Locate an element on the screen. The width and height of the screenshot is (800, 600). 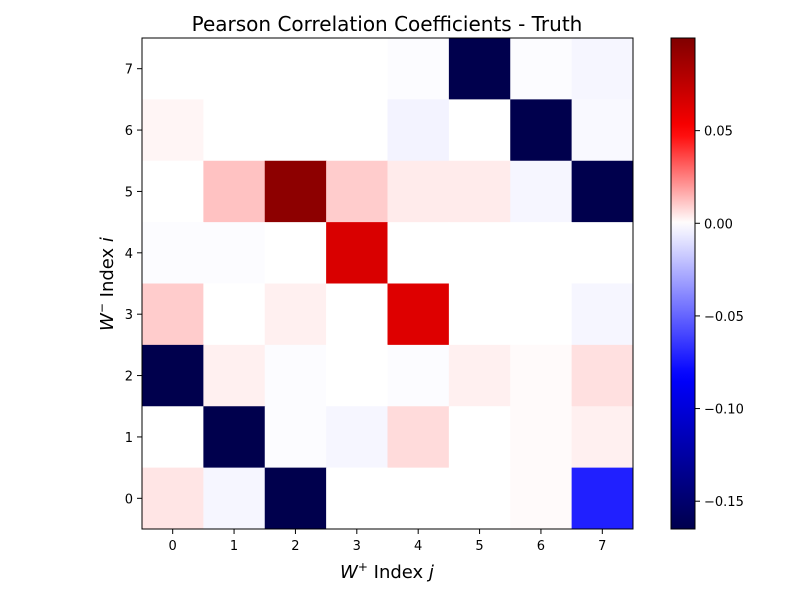
y-tick-label: 0 is located at coordinates (129, 499).